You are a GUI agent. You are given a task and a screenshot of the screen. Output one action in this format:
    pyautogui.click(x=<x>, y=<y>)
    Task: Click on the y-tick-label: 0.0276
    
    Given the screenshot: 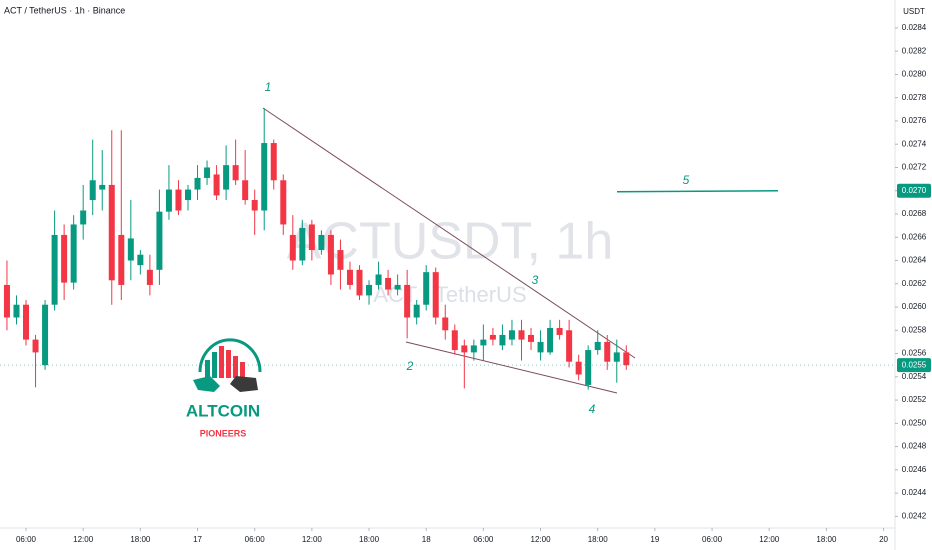 What is the action you would take?
    pyautogui.click(x=914, y=120)
    